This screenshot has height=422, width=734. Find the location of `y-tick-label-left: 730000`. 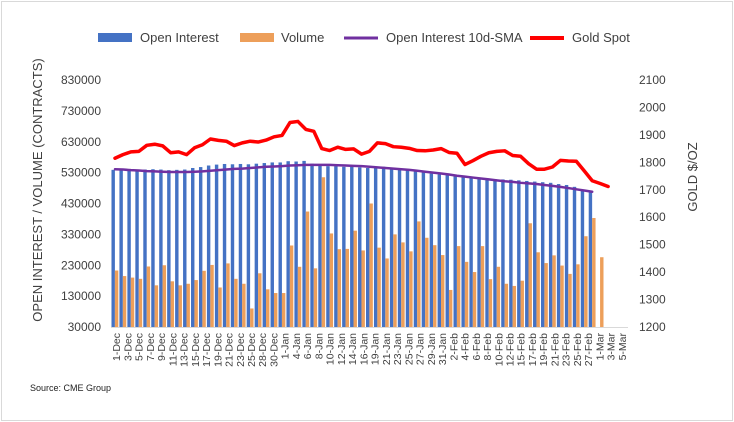

y-tick-label-left: 730000 is located at coordinates (81, 111).